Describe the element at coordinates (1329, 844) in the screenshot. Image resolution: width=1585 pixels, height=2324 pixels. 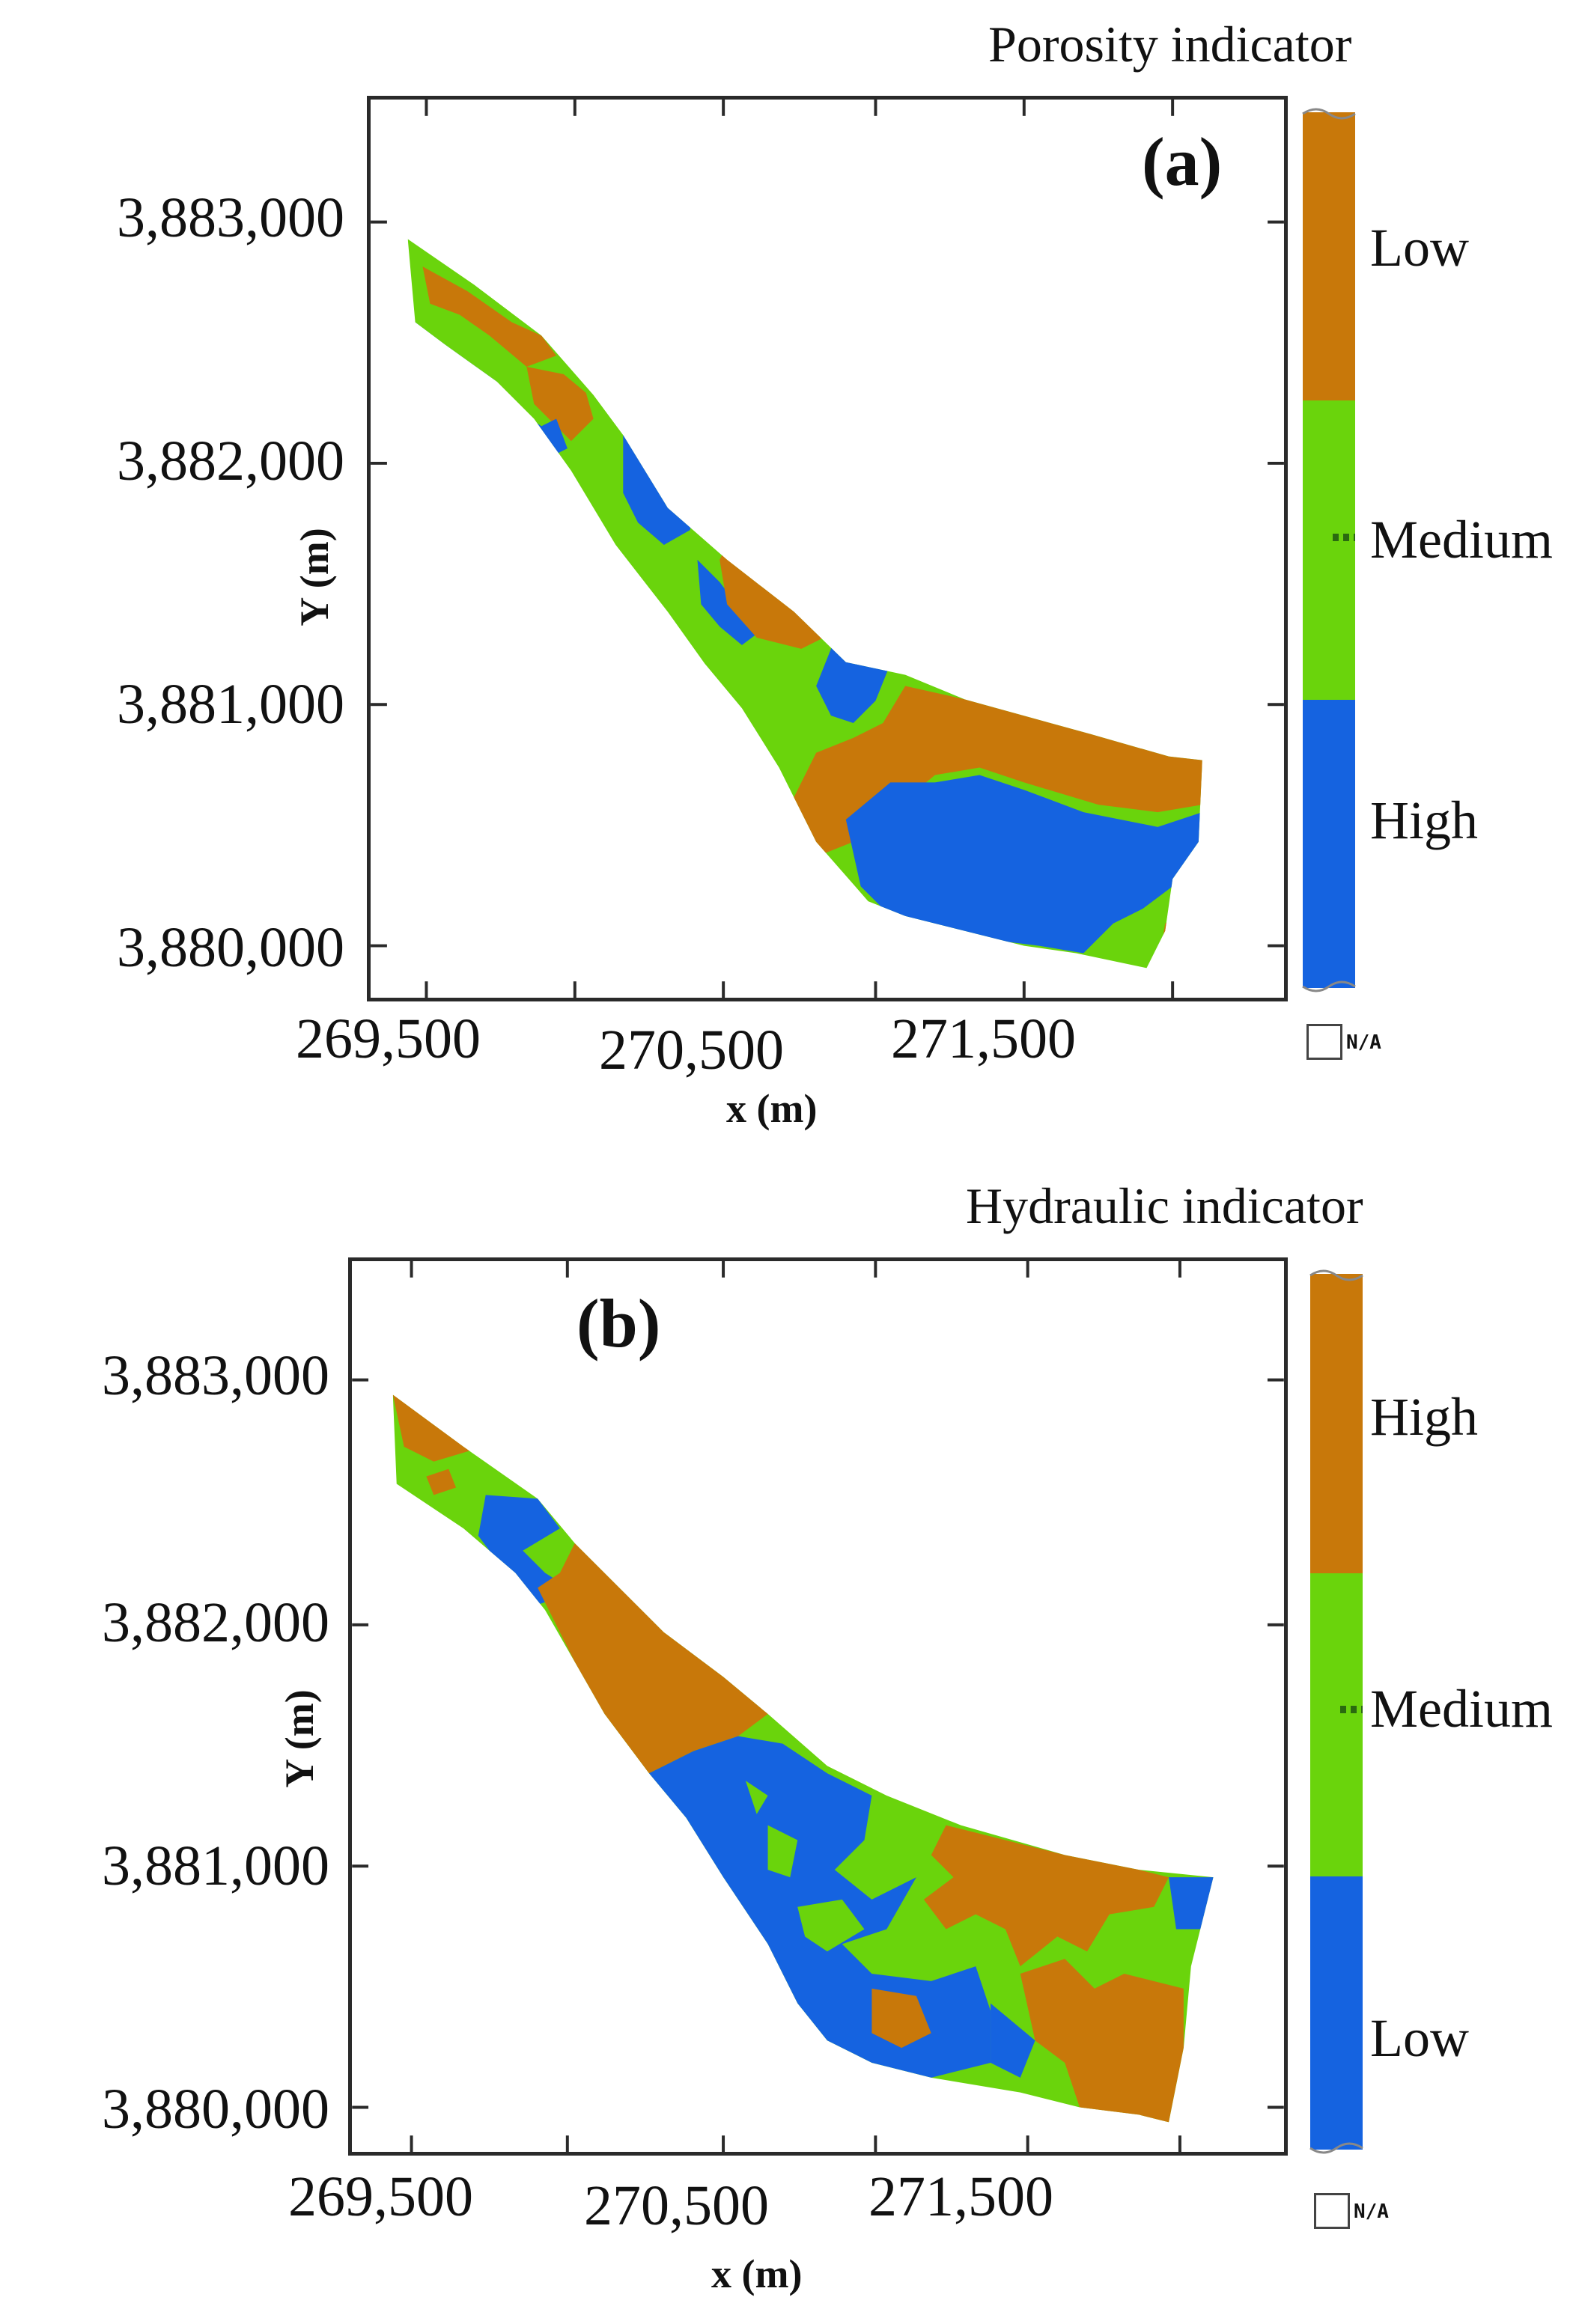
I see `panel-a-legend-swatch-high` at that location.